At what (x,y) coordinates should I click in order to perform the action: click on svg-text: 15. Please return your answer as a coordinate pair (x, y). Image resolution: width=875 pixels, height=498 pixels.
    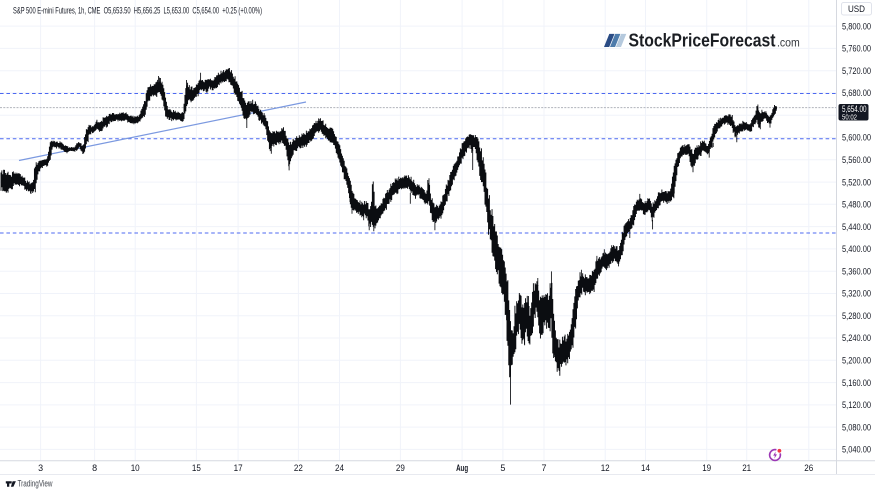
    Looking at the image, I should click on (196, 468).